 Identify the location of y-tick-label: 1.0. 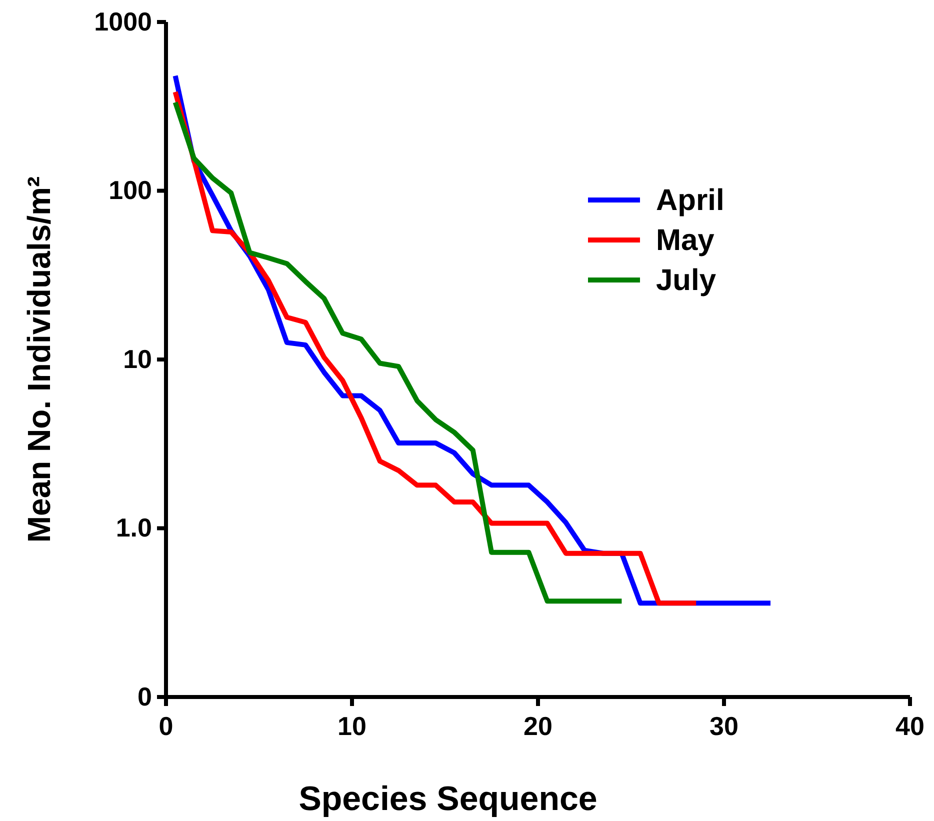
(134, 527).